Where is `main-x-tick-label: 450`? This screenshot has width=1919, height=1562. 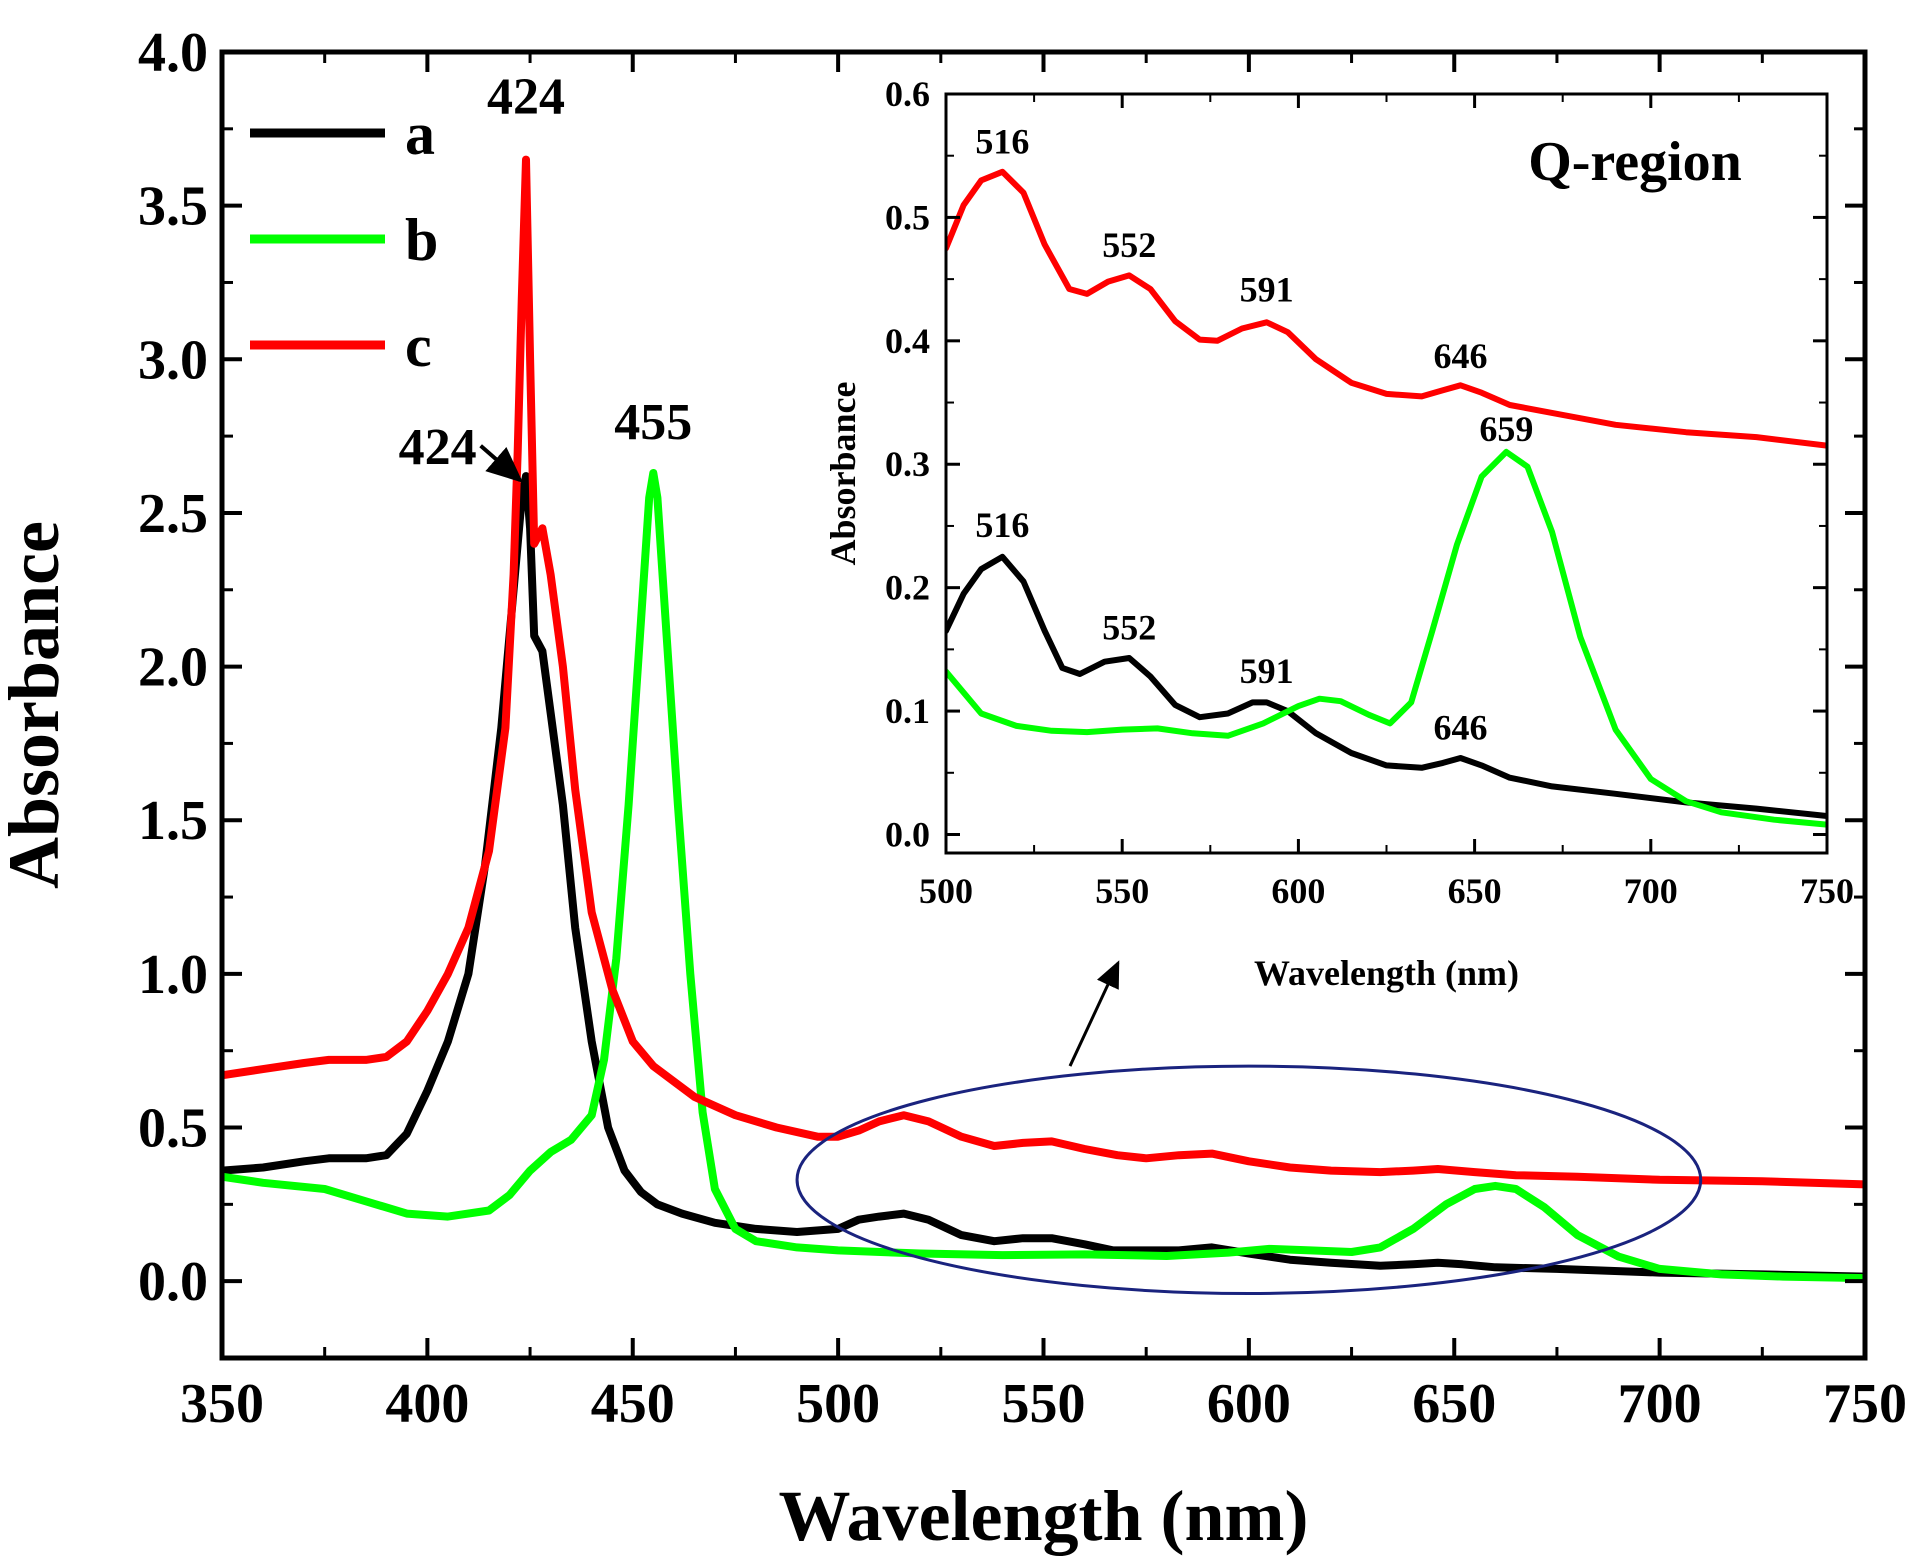
main-x-tick-label: 450 is located at coordinates (633, 1404).